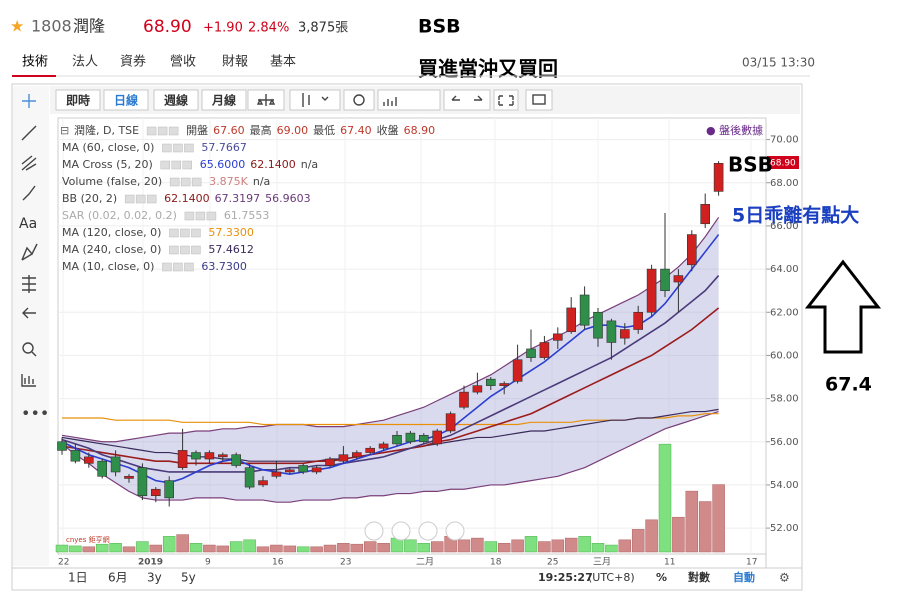  What do you see at coordinates (784, 183) in the screenshot?
I see `y-tick-label: 68.00` at bounding box center [784, 183].